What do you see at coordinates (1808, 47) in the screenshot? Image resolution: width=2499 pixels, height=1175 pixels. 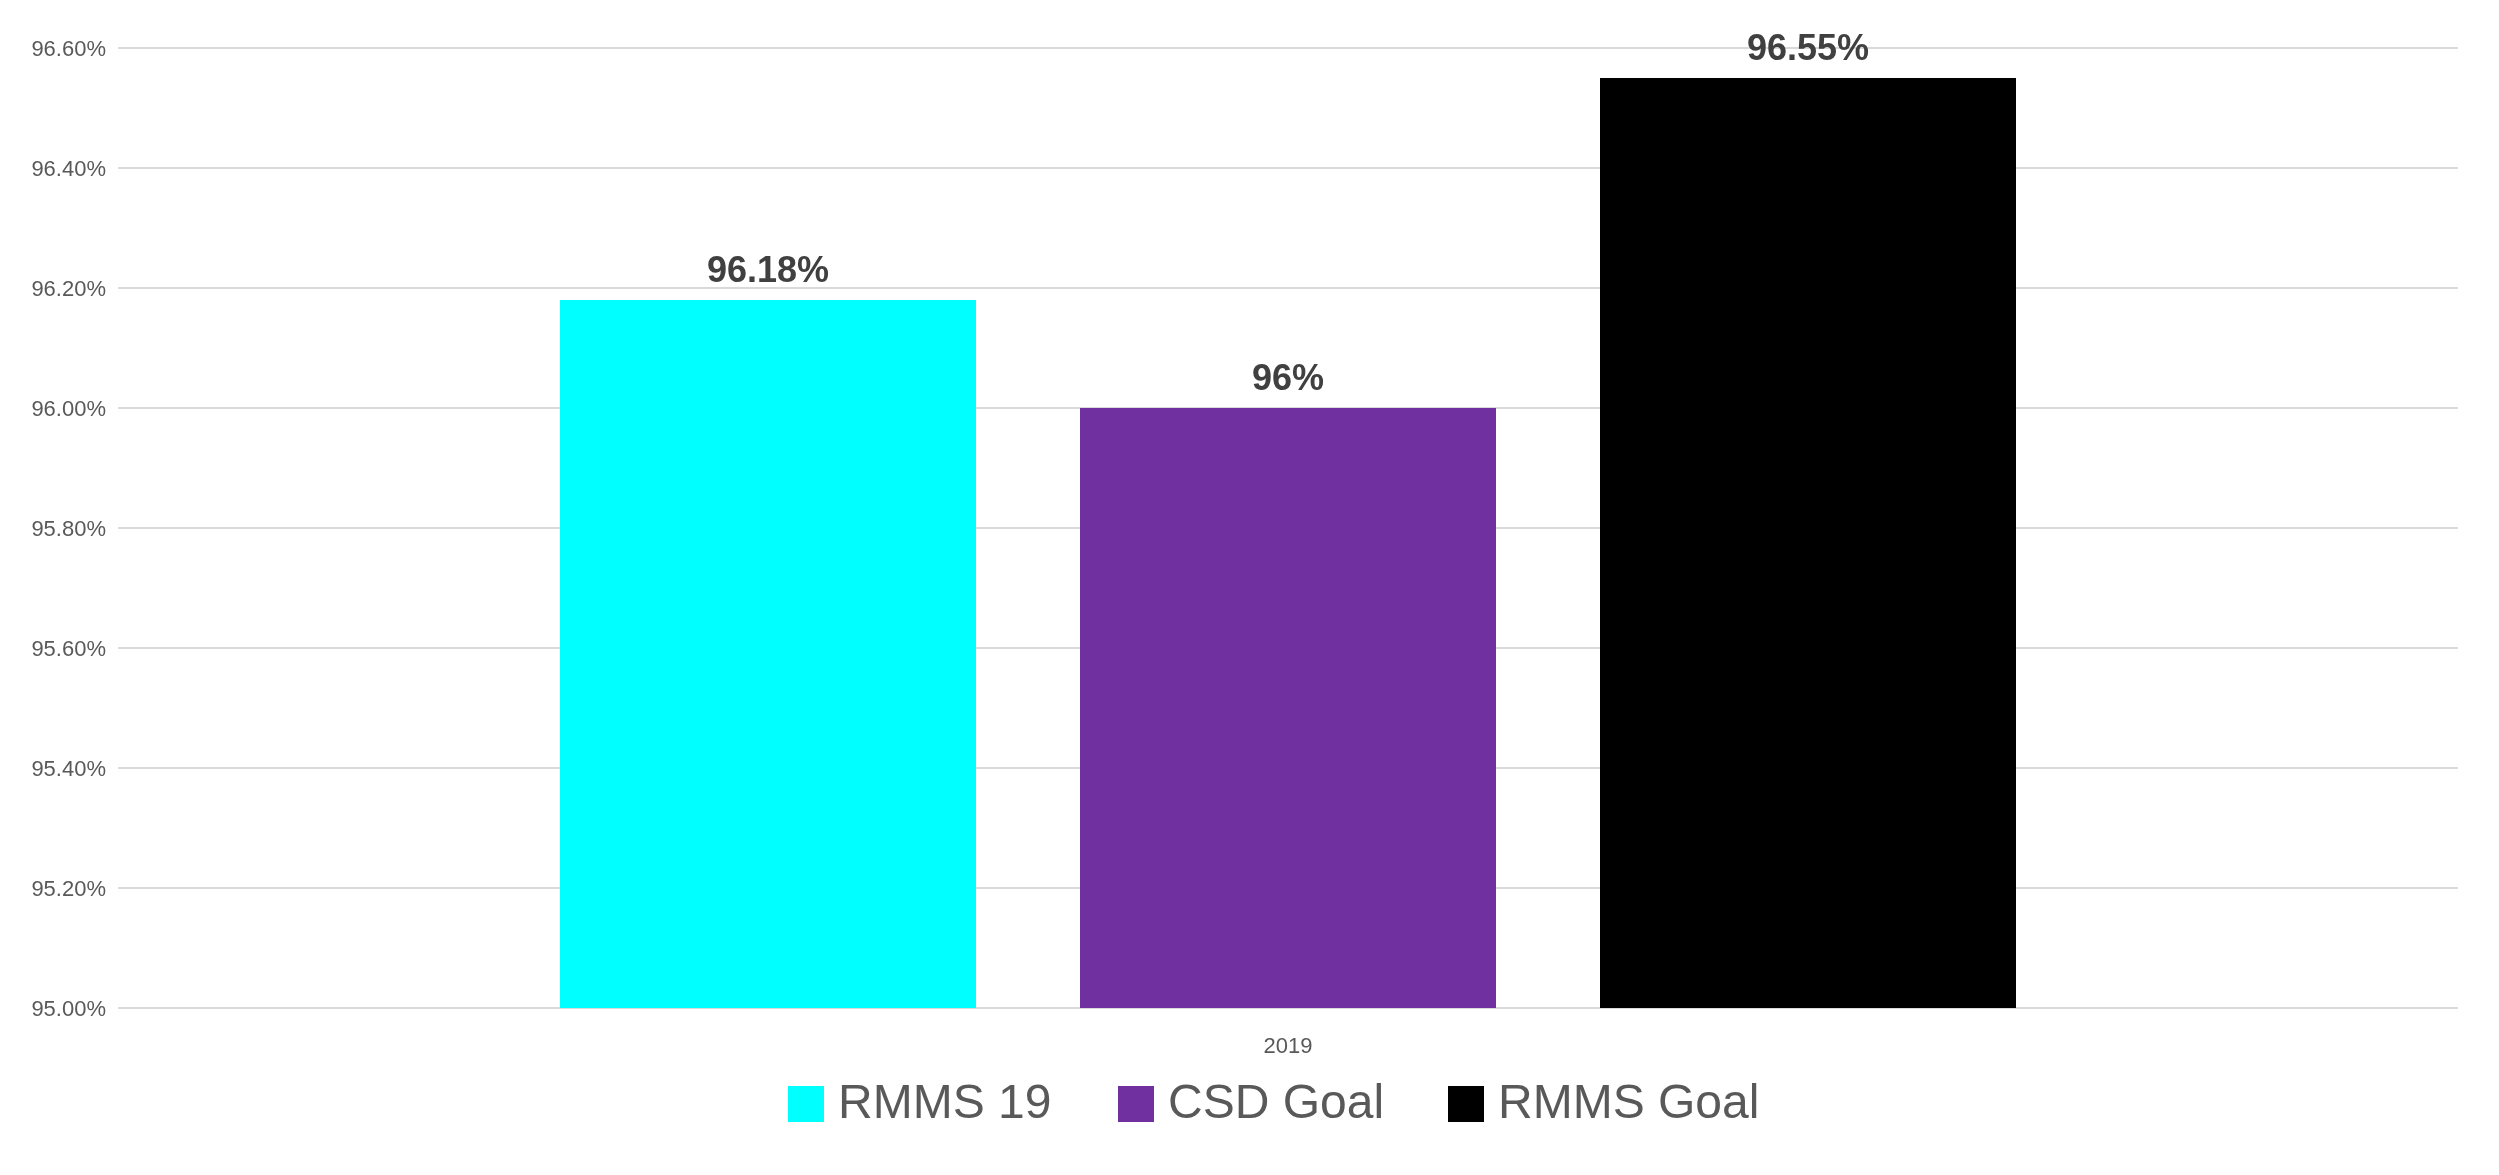 I see `data-label: 96.55%` at bounding box center [1808, 47].